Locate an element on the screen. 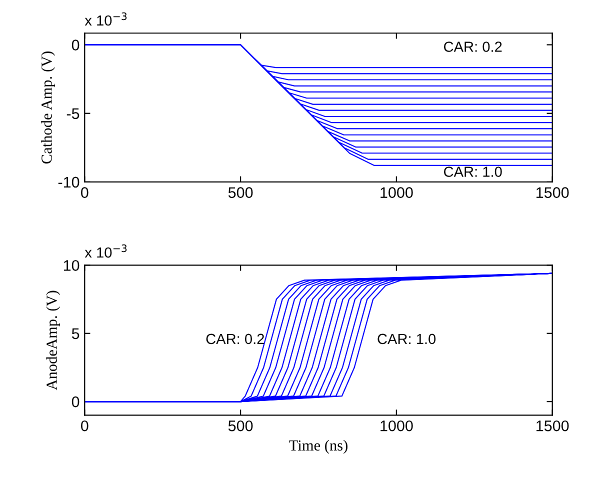  y-axis-title: AnodeAmp. (V) is located at coordinates (53, 340).